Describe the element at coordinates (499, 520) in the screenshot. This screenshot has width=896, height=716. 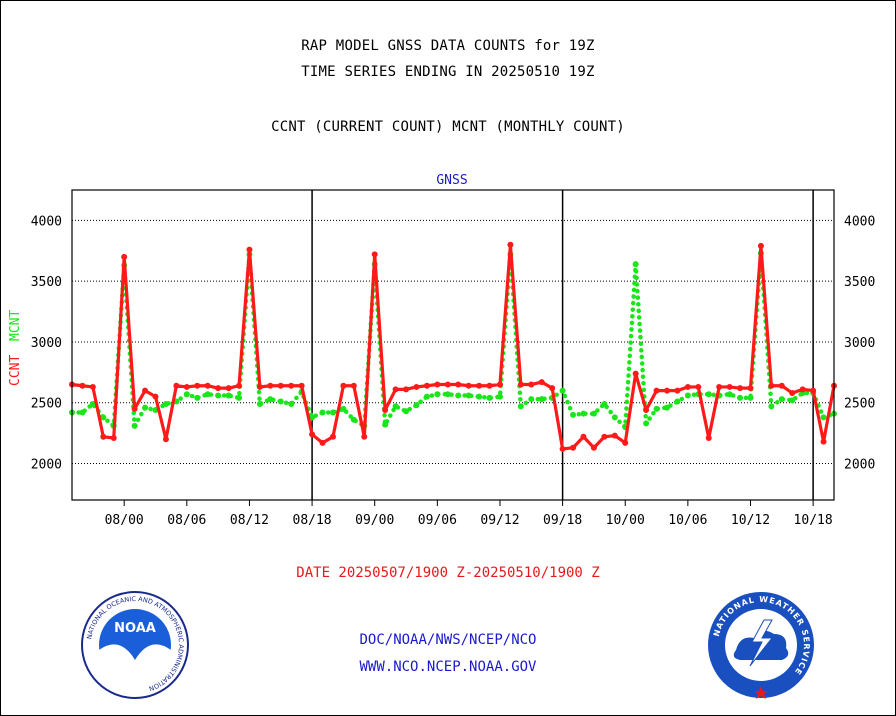
I see `x-tick-label: 09/12` at that location.